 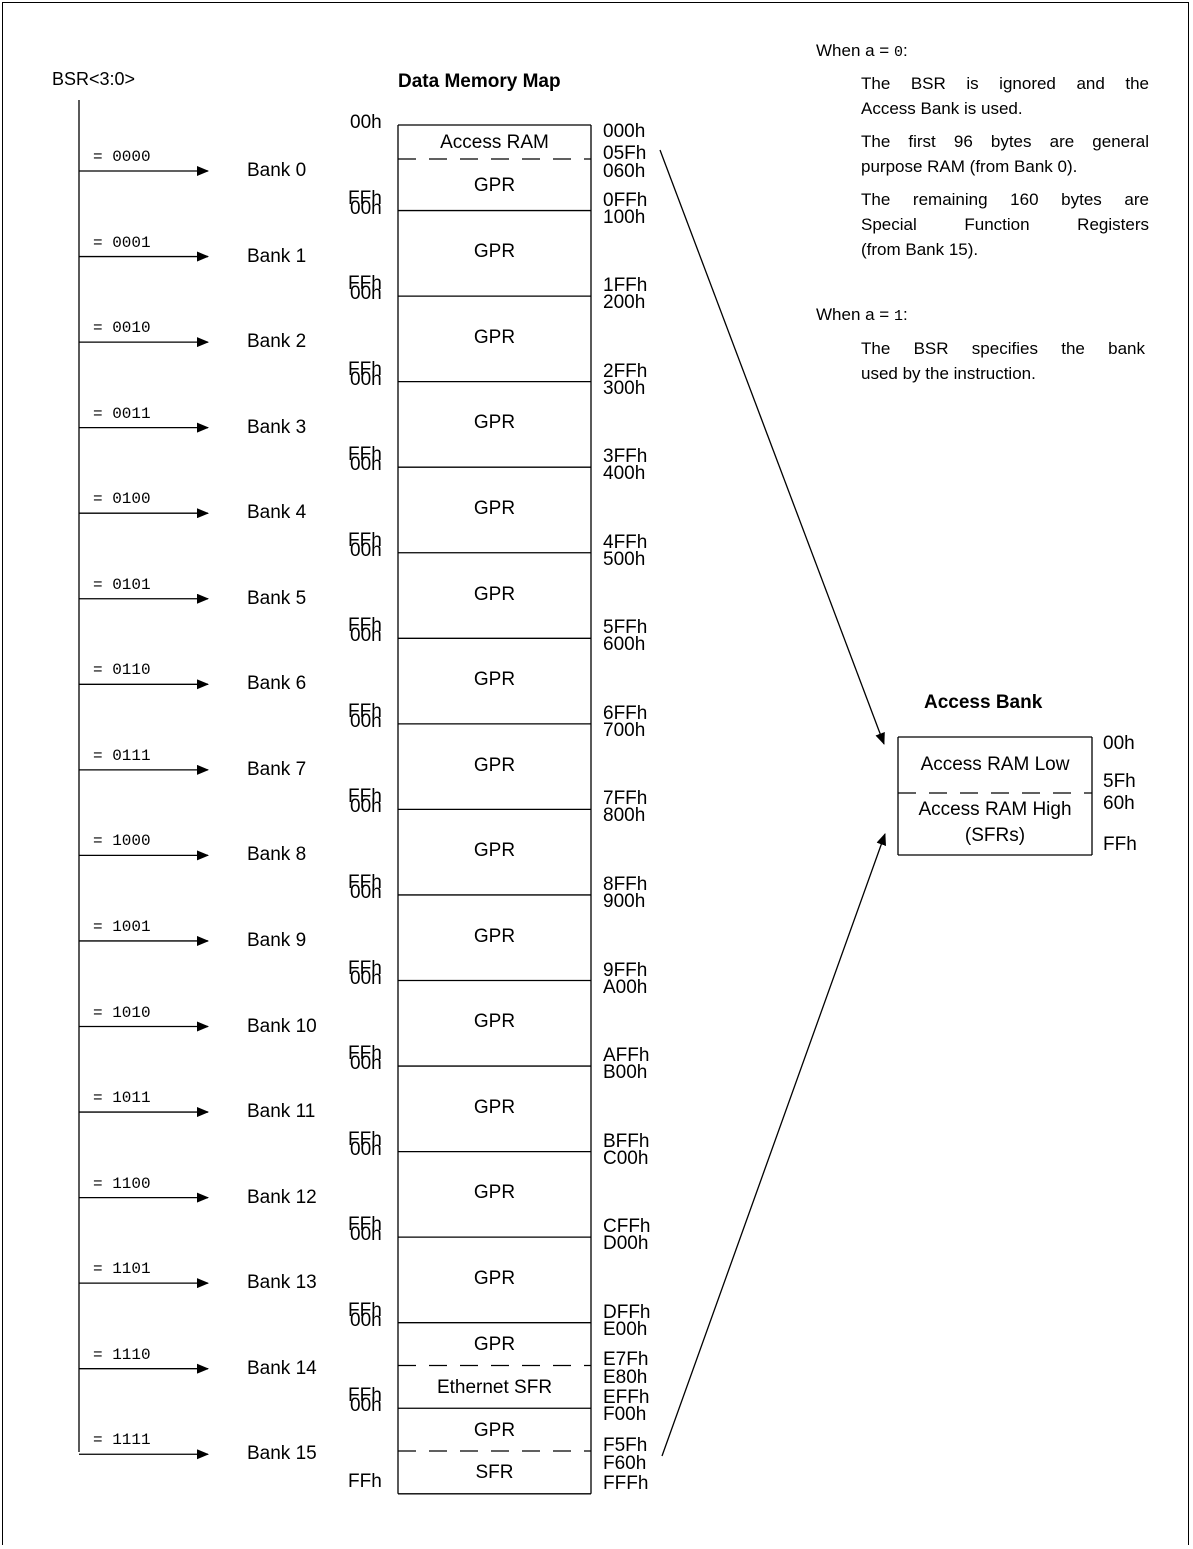 What do you see at coordinates (626, 1483) in the screenshot?
I see `address-label: FFFh` at bounding box center [626, 1483].